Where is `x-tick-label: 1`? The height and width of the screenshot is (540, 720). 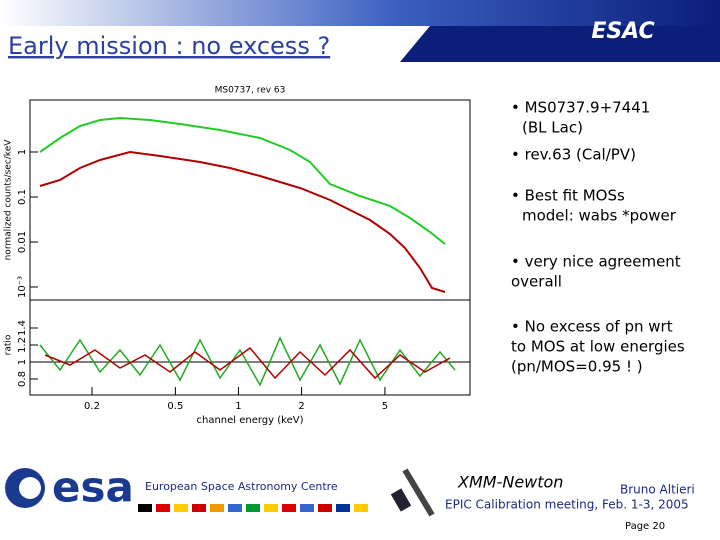 x-tick-label: 1 is located at coordinates (238, 406).